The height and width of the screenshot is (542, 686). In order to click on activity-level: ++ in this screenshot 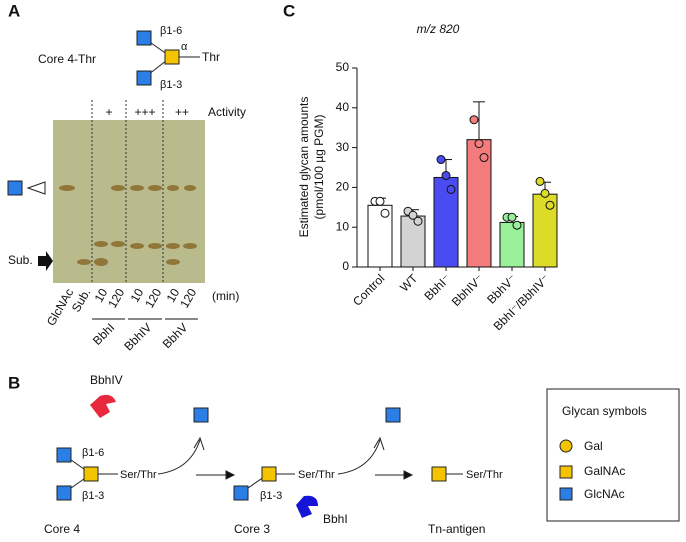, I will do `click(182, 112)`.